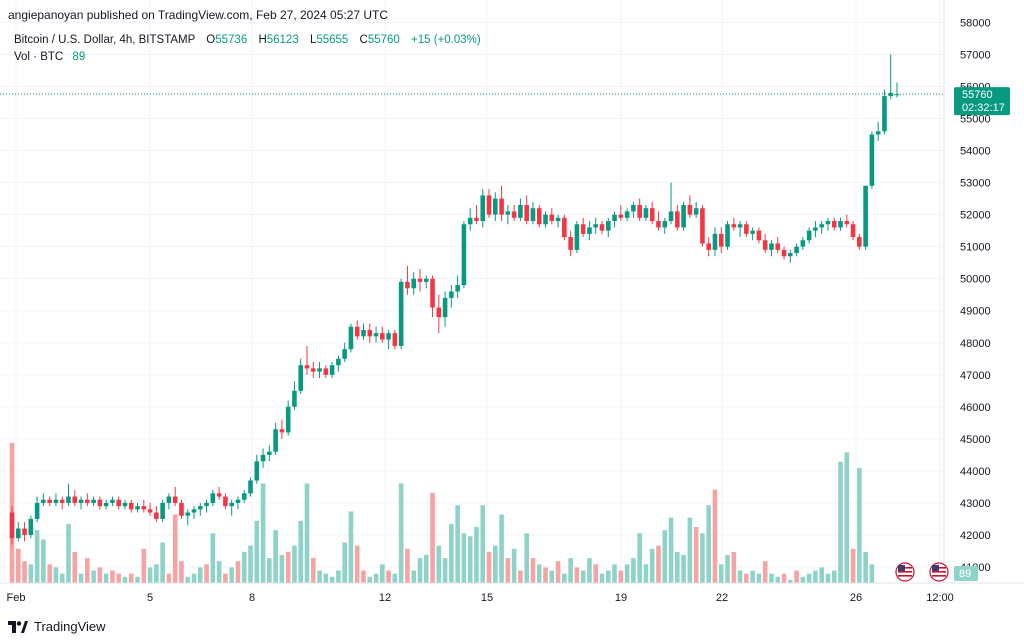  Describe the element at coordinates (211, 40) in the screenshot. I see `open-label: O` at that location.